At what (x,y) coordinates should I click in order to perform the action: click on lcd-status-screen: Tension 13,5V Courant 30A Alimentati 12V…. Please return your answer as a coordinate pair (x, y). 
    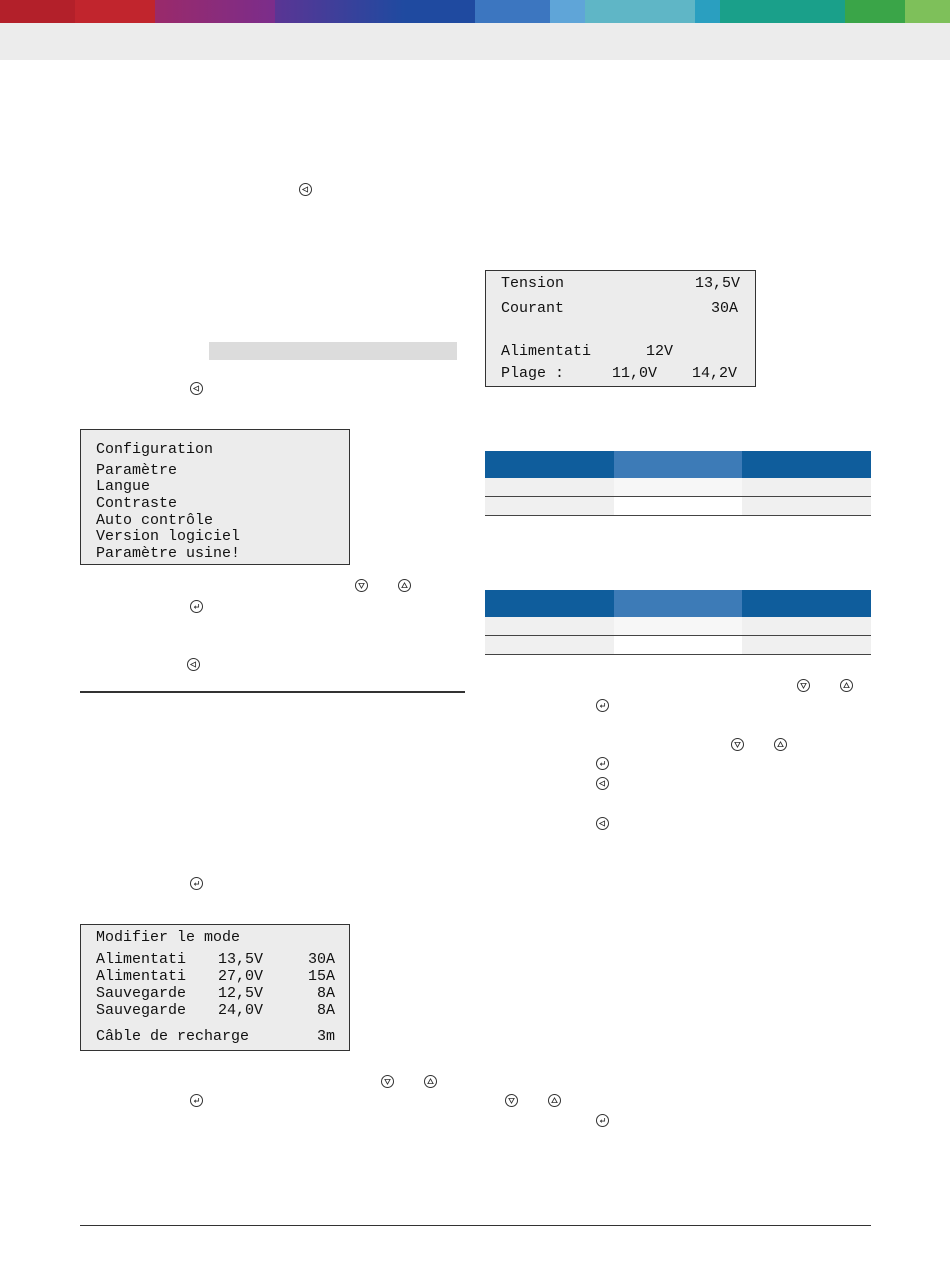
    Looking at the image, I should click on (620, 328).